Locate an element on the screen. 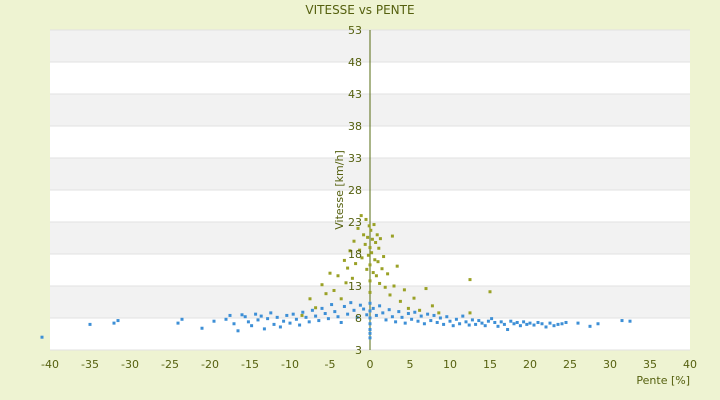  y-tick-label: 18 is located at coordinates (355, 254).